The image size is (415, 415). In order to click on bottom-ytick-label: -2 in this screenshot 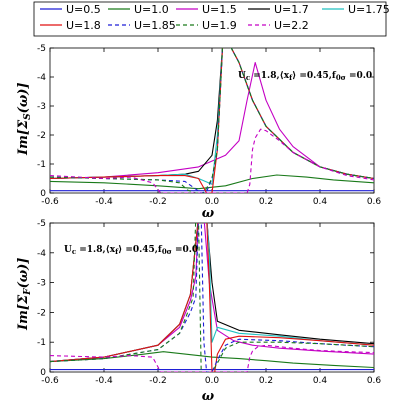, I will do `click(41, 313)`.